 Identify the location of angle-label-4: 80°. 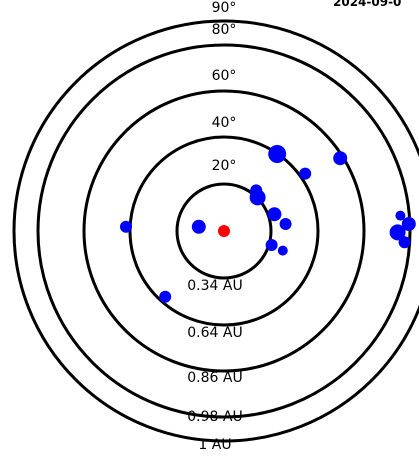
(224, 30).